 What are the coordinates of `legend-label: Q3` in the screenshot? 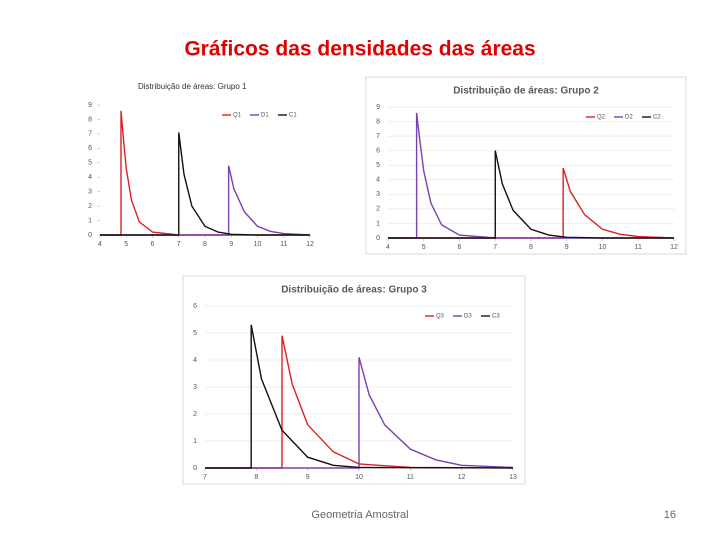 It's located at (440, 317).